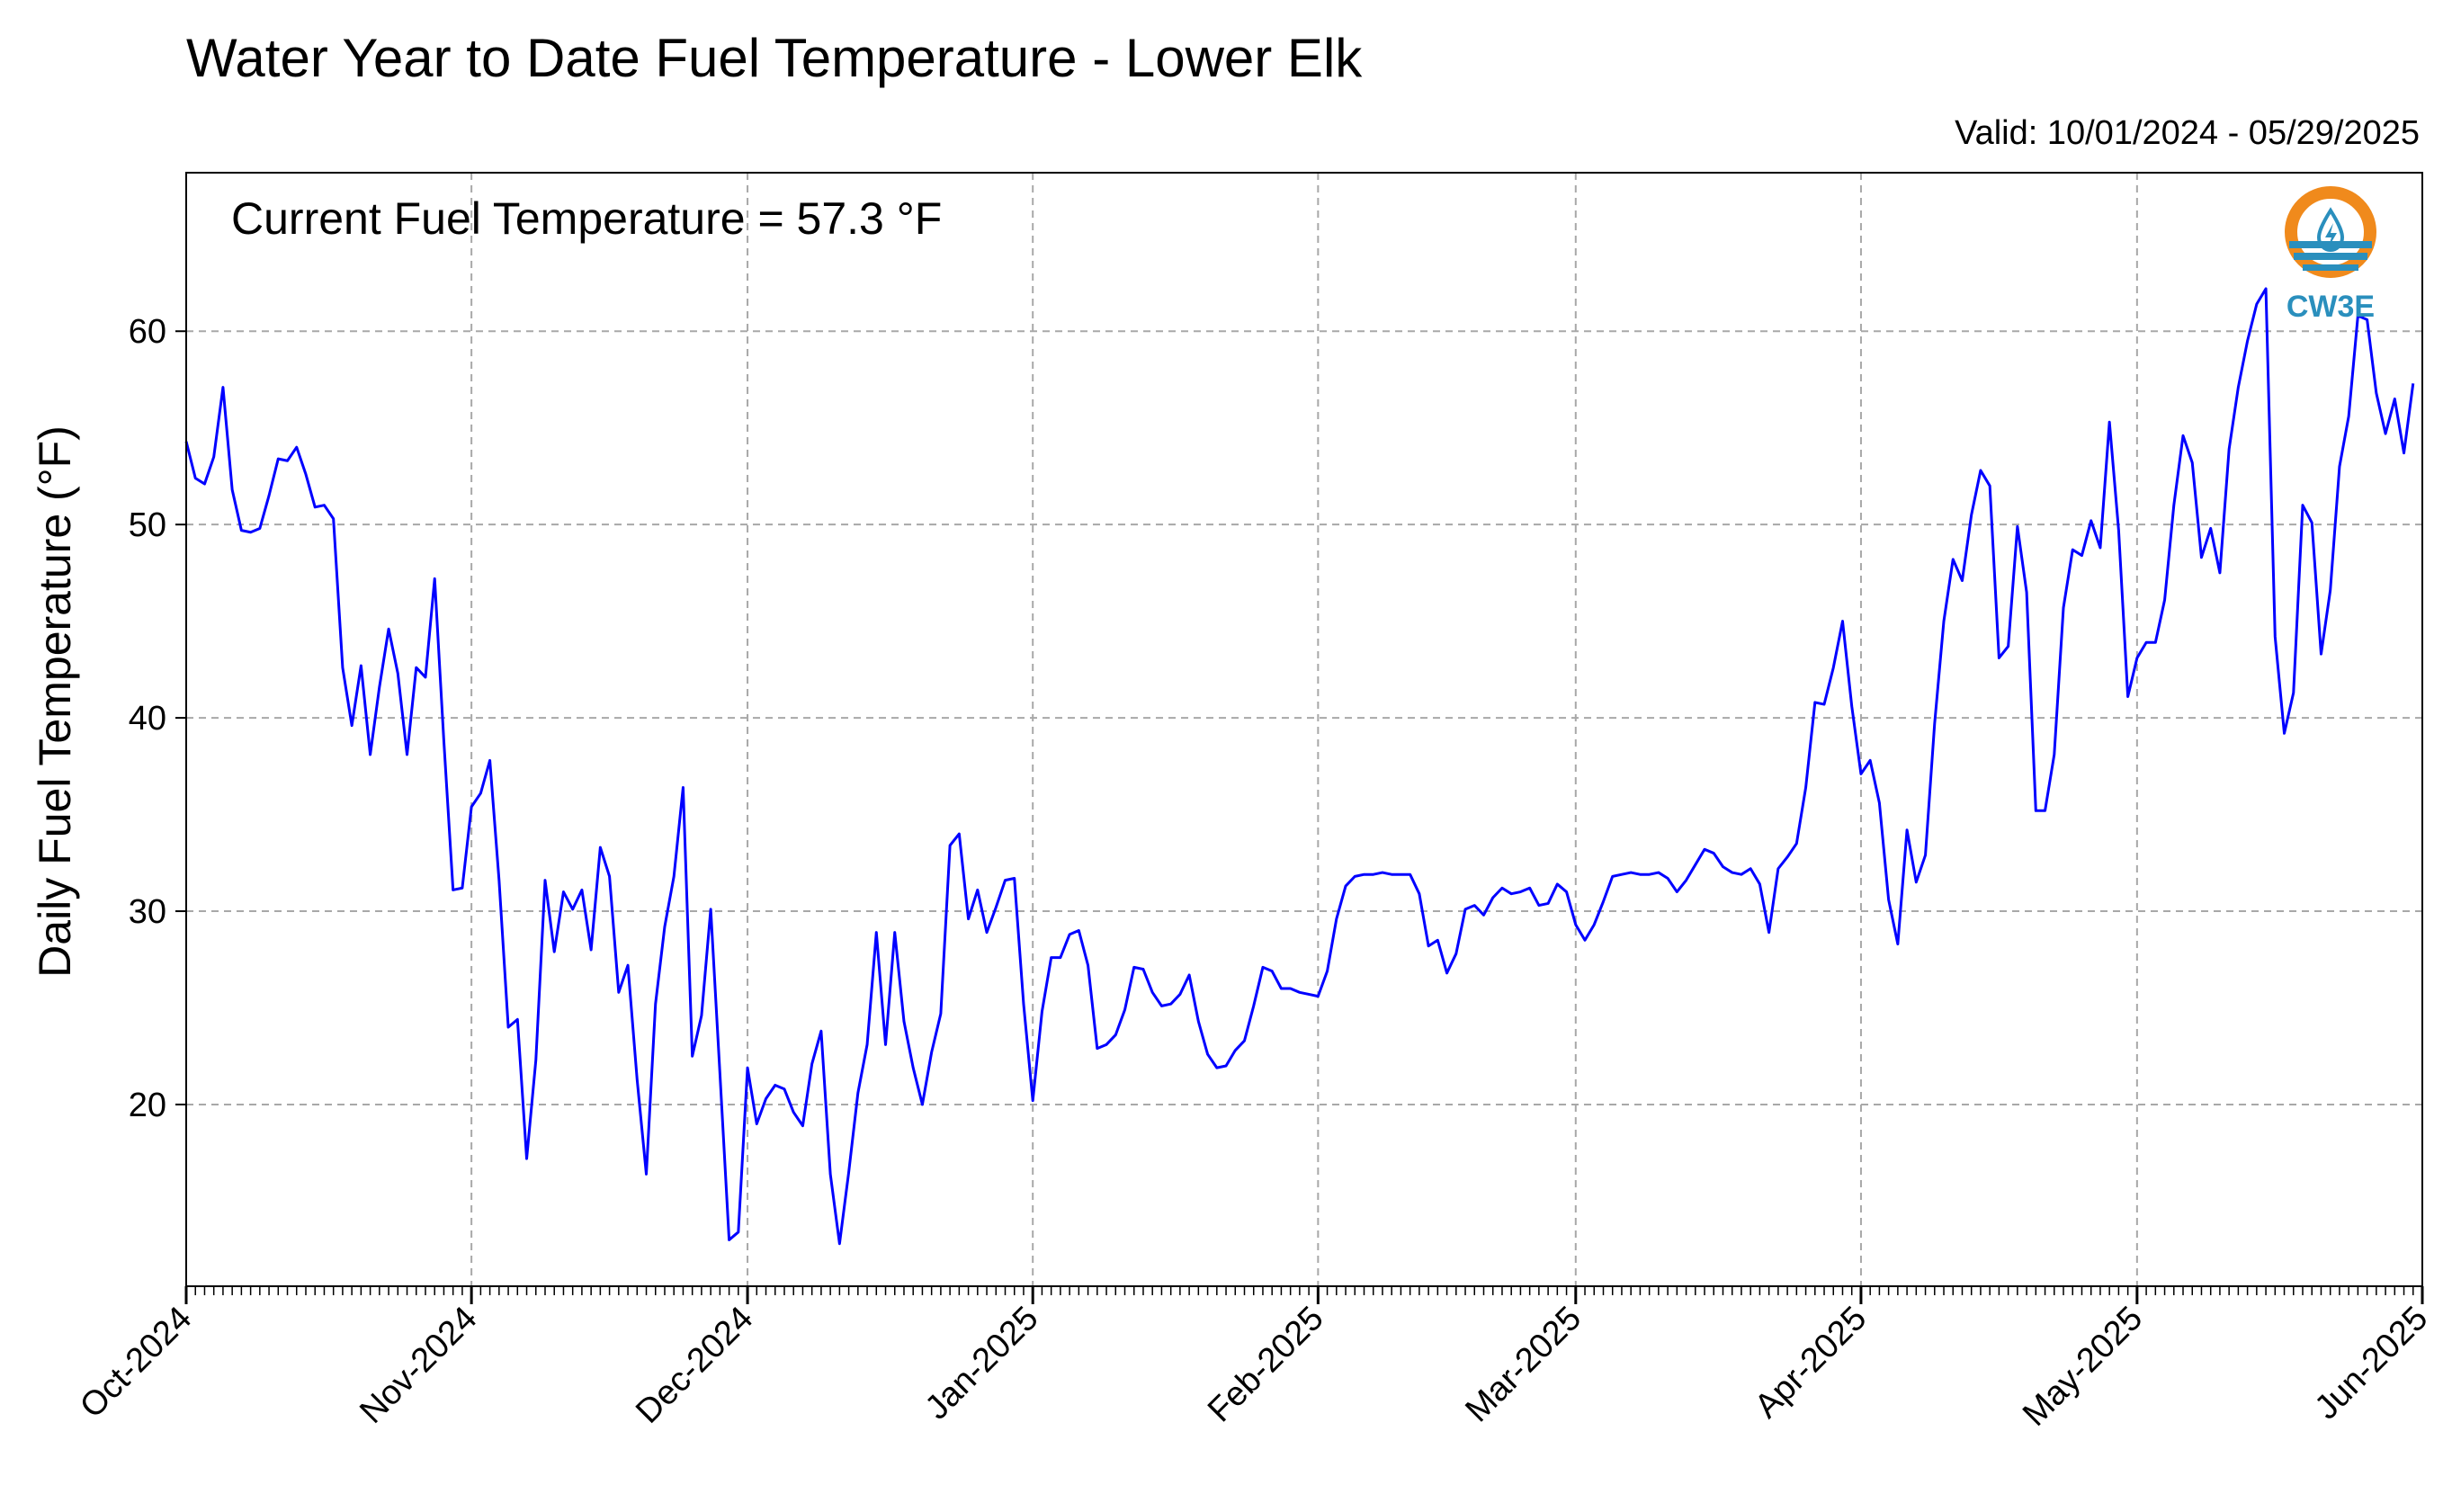  What do you see at coordinates (982, 1363) in the screenshot?
I see `x-tick-label: Jan-2025` at bounding box center [982, 1363].